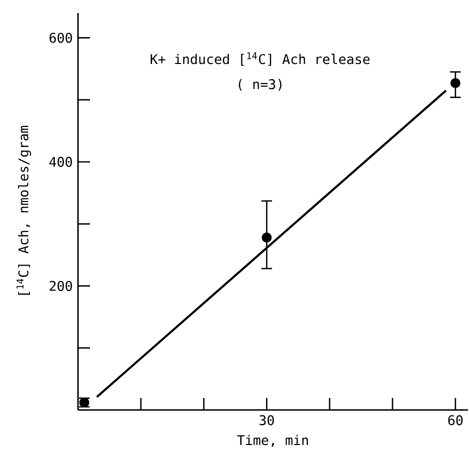 The image size is (469, 452). Describe the element at coordinates (267, 420) in the screenshot. I see `x-tick-label: 30` at that location.